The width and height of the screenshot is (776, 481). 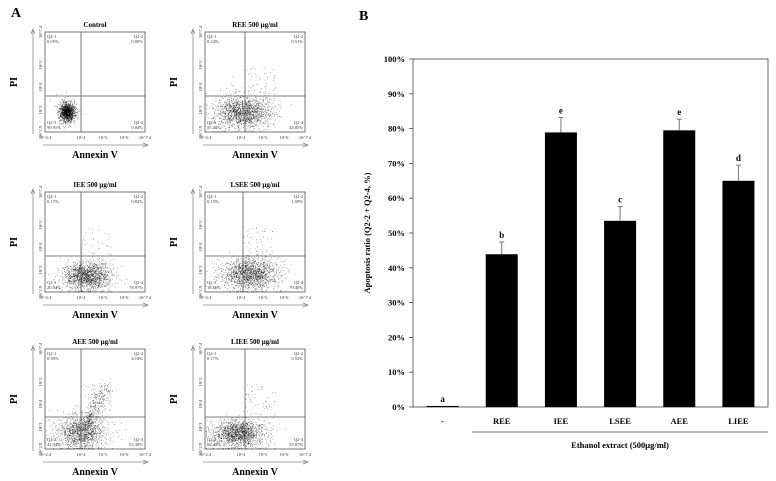 What do you see at coordinates (40, 191) in the screenshot?
I see `y-tick-label: 10^7.4` at bounding box center [40, 191].